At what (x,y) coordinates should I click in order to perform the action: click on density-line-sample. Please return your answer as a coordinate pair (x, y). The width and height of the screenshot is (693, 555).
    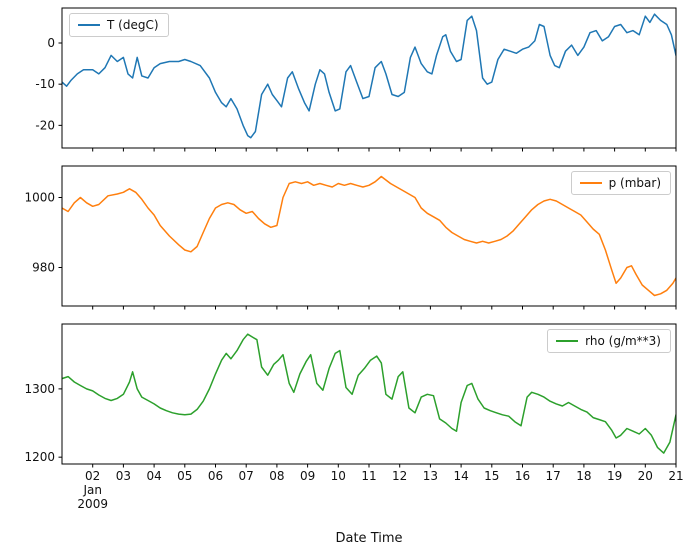
    Looking at the image, I should click on (567, 341).